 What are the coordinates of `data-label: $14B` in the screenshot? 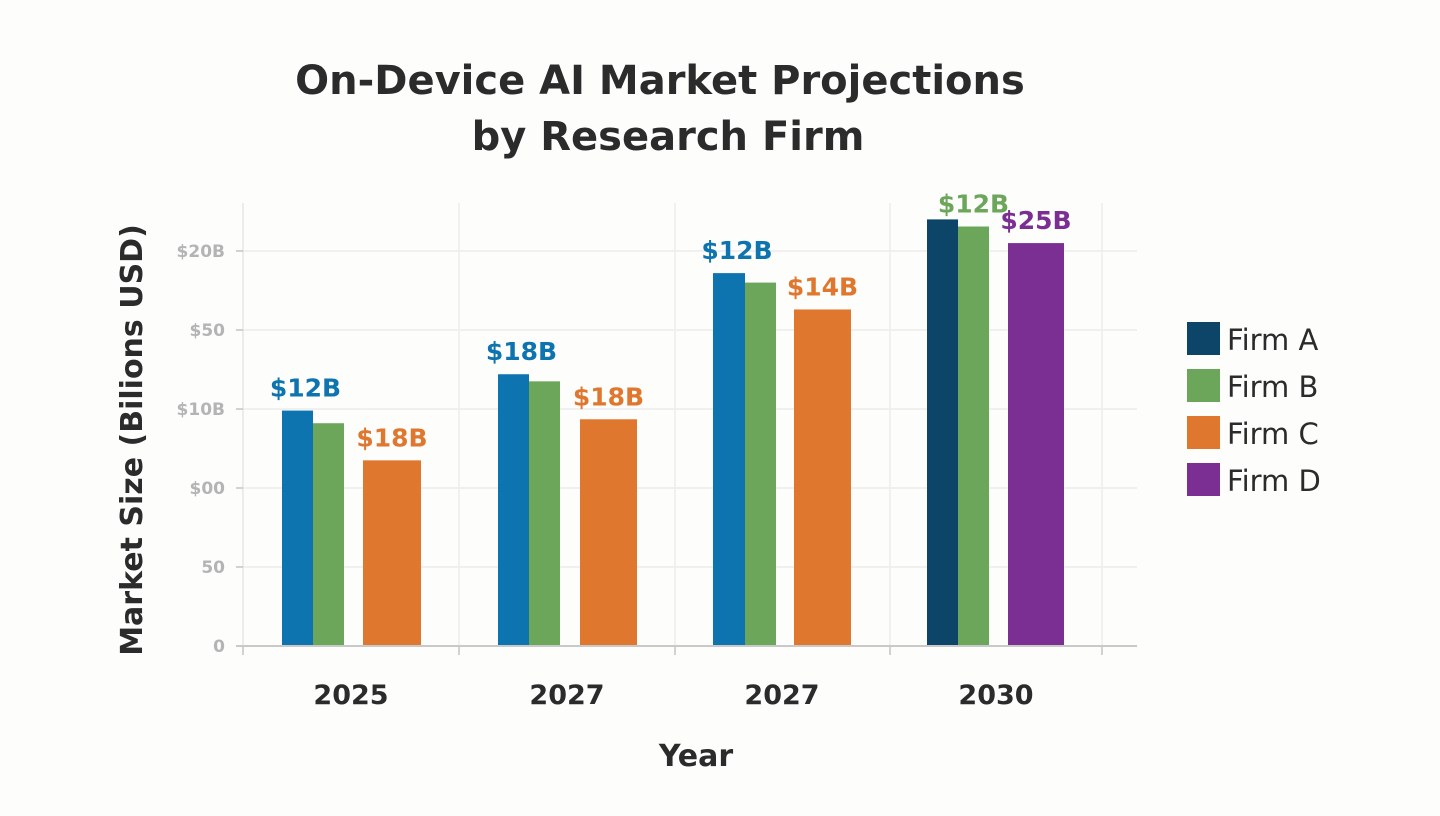 It's located at (822, 286).